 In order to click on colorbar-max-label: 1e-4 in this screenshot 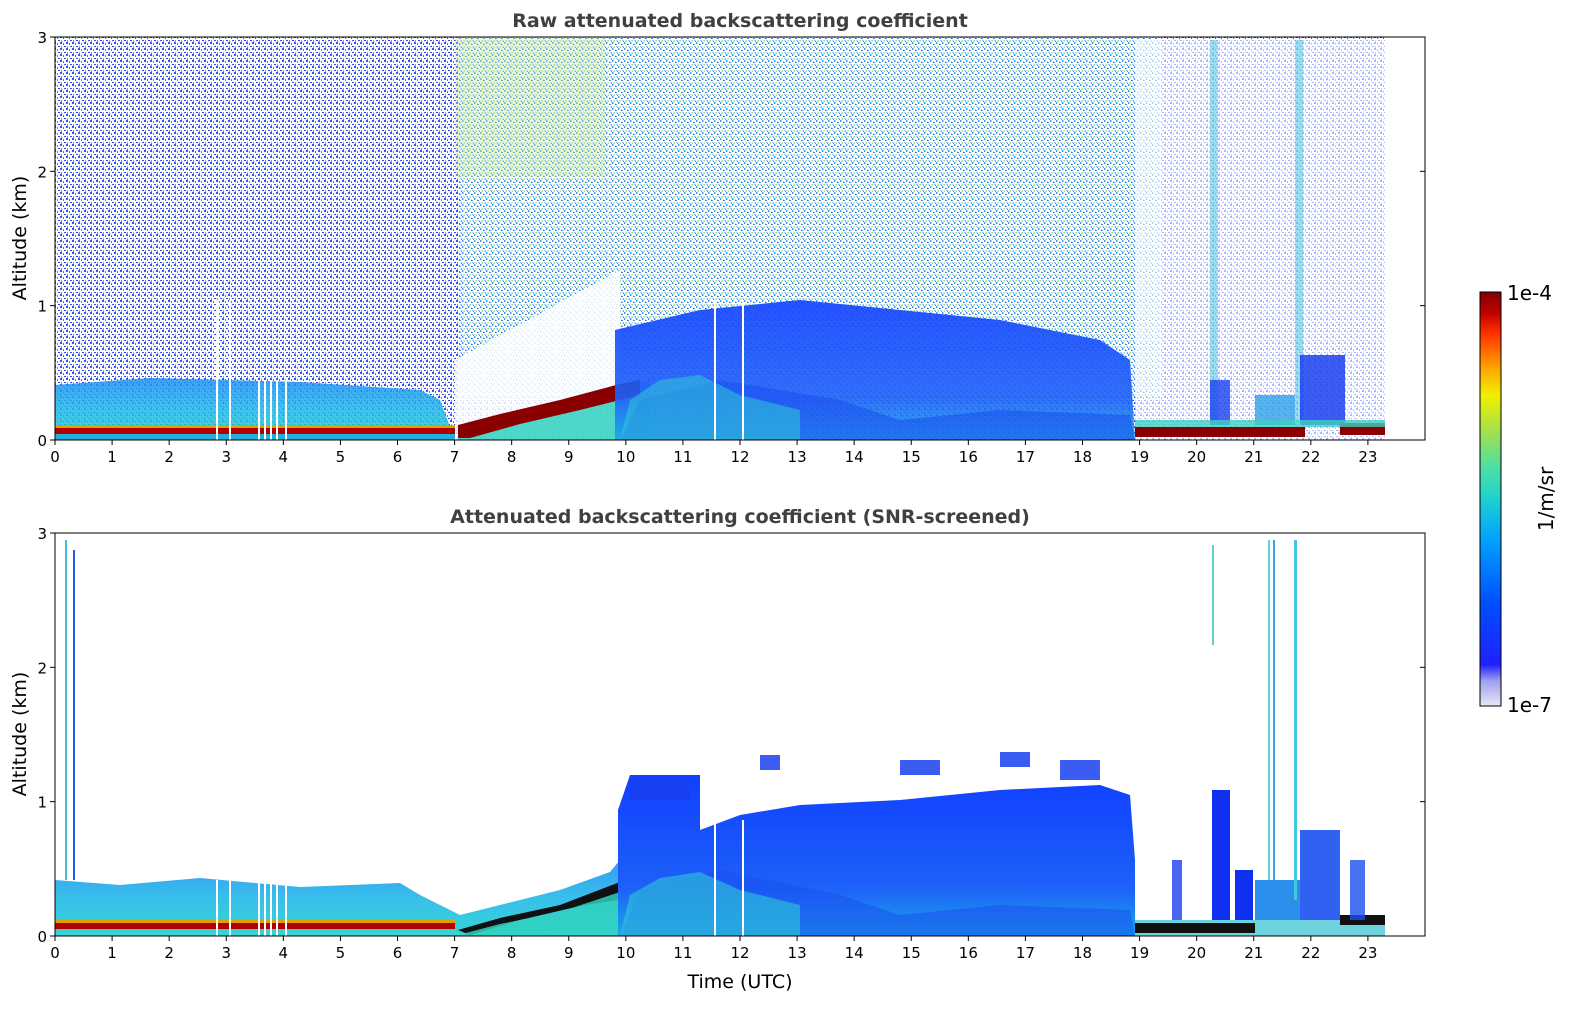, I will do `click(1529, 293)`.